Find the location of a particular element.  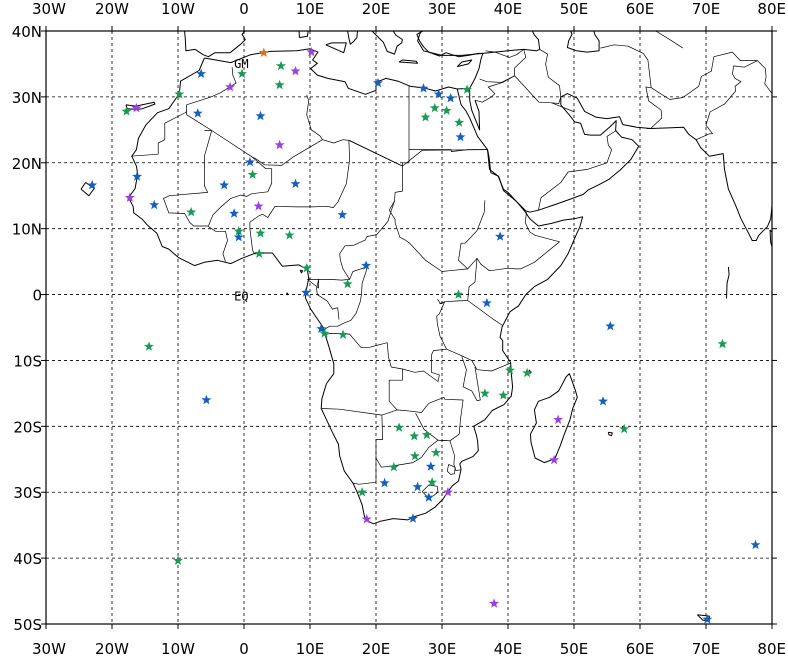

x-tick-label-bottom: 30W is located at coordinates (49, 648).